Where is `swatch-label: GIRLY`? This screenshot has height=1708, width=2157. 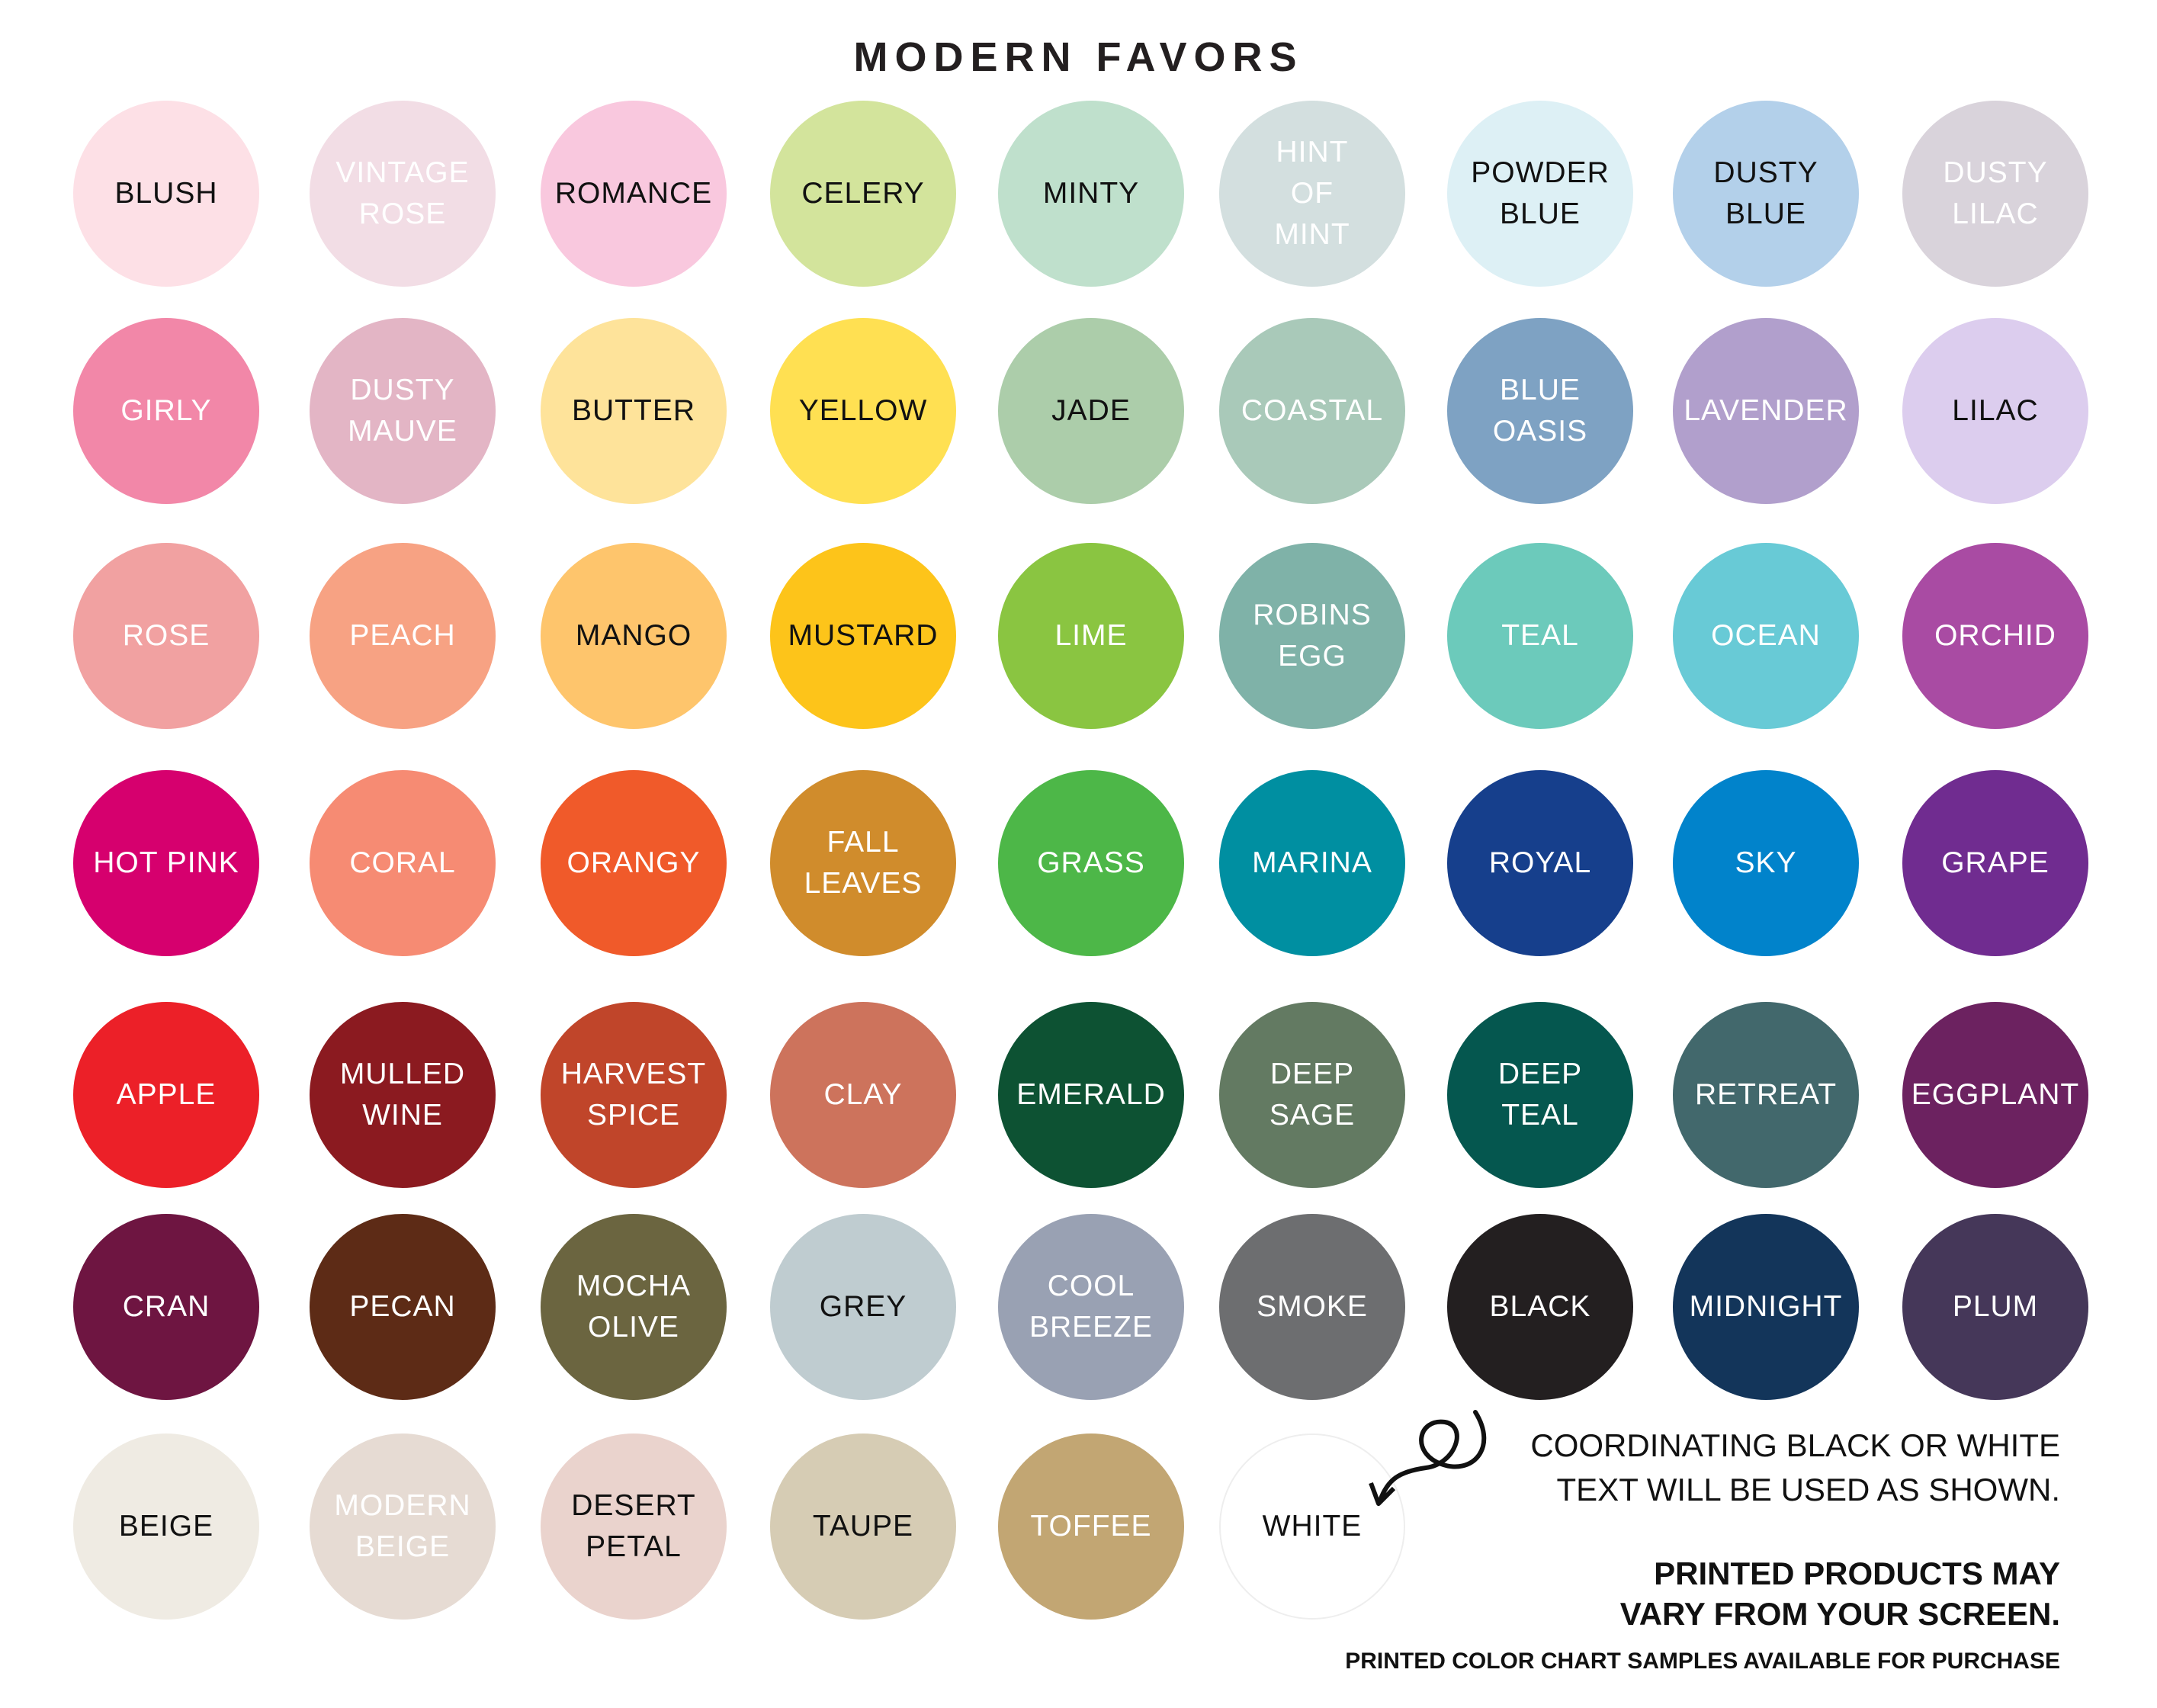 swatch-label: GIRLY is located at coordinates (166, 410).